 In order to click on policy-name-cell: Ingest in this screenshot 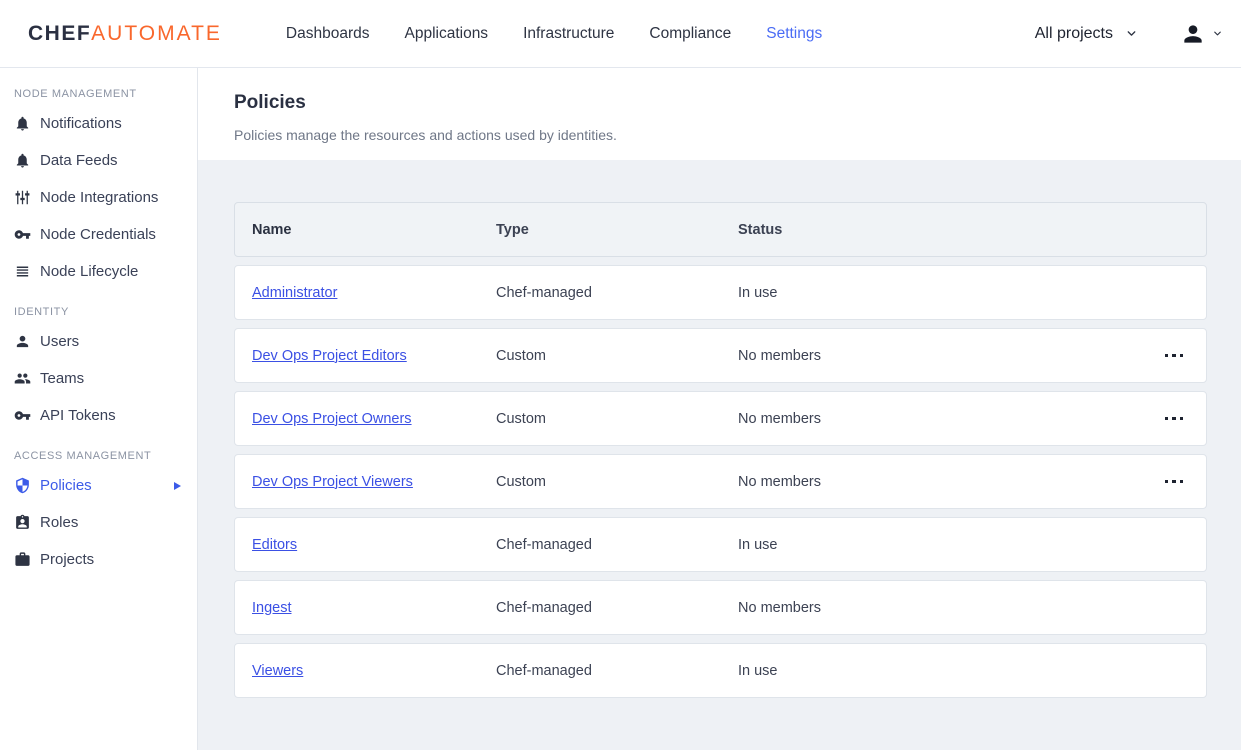, I will do `click(365, 608)`.